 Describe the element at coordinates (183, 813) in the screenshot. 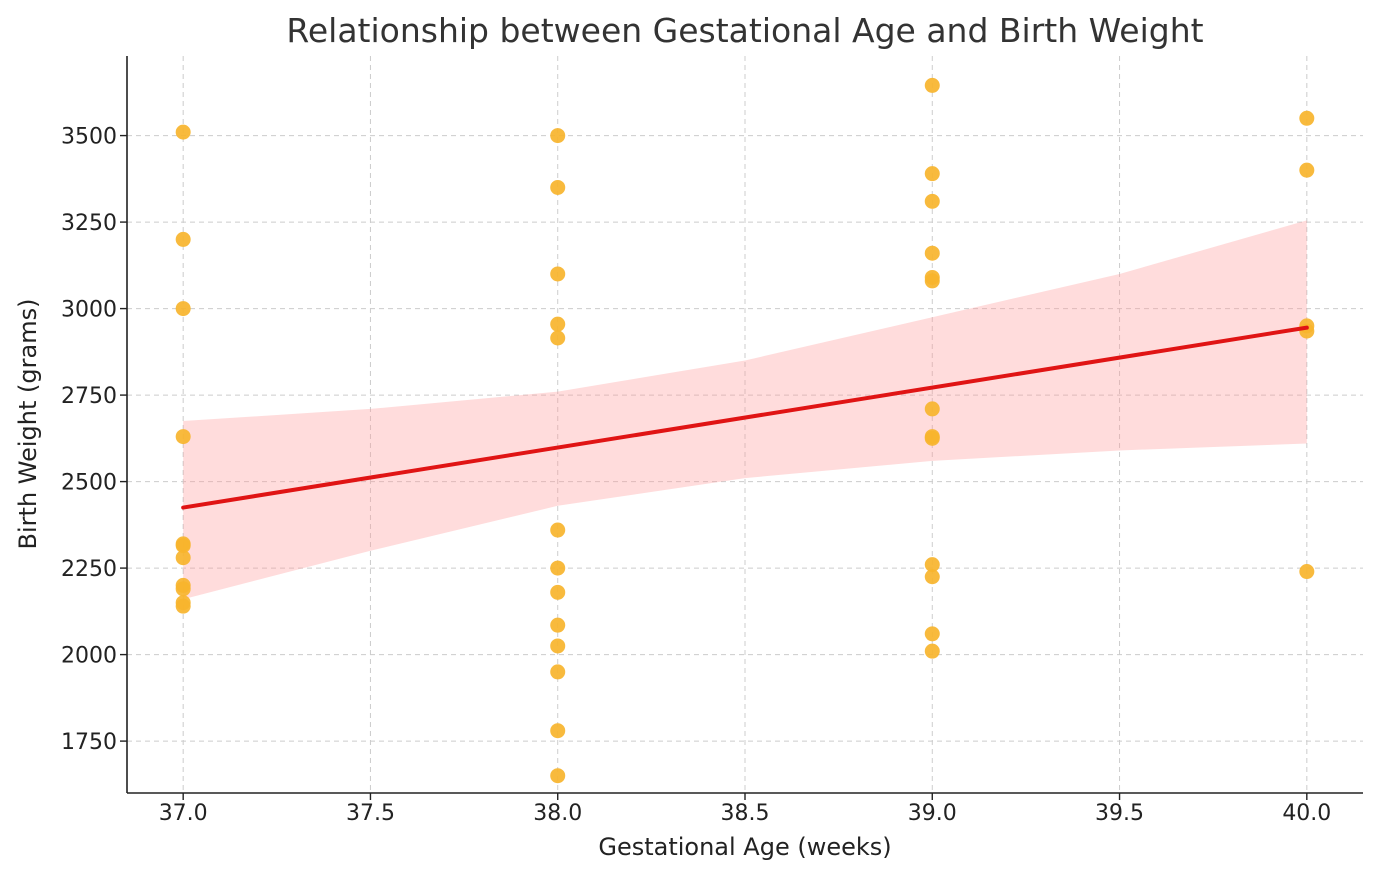

I see `x-tick-label: 37.0` at that location.